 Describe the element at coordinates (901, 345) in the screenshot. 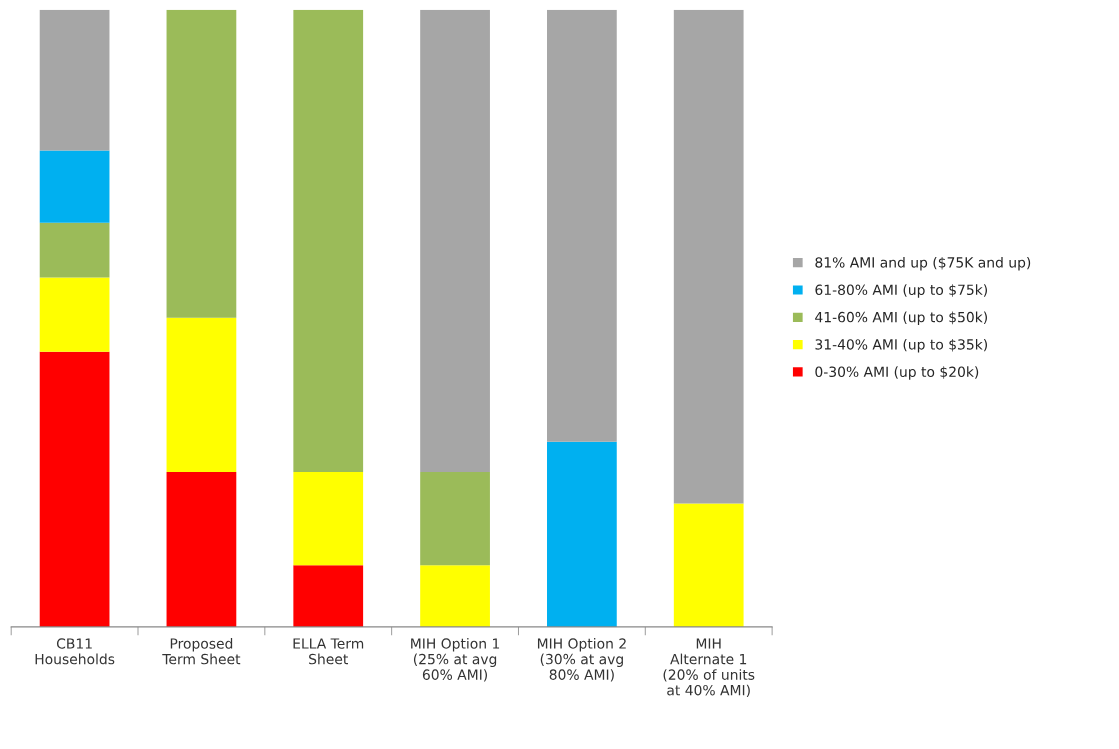

I see `legend-label: 31-40% AMI (up to $35k)` at that location.